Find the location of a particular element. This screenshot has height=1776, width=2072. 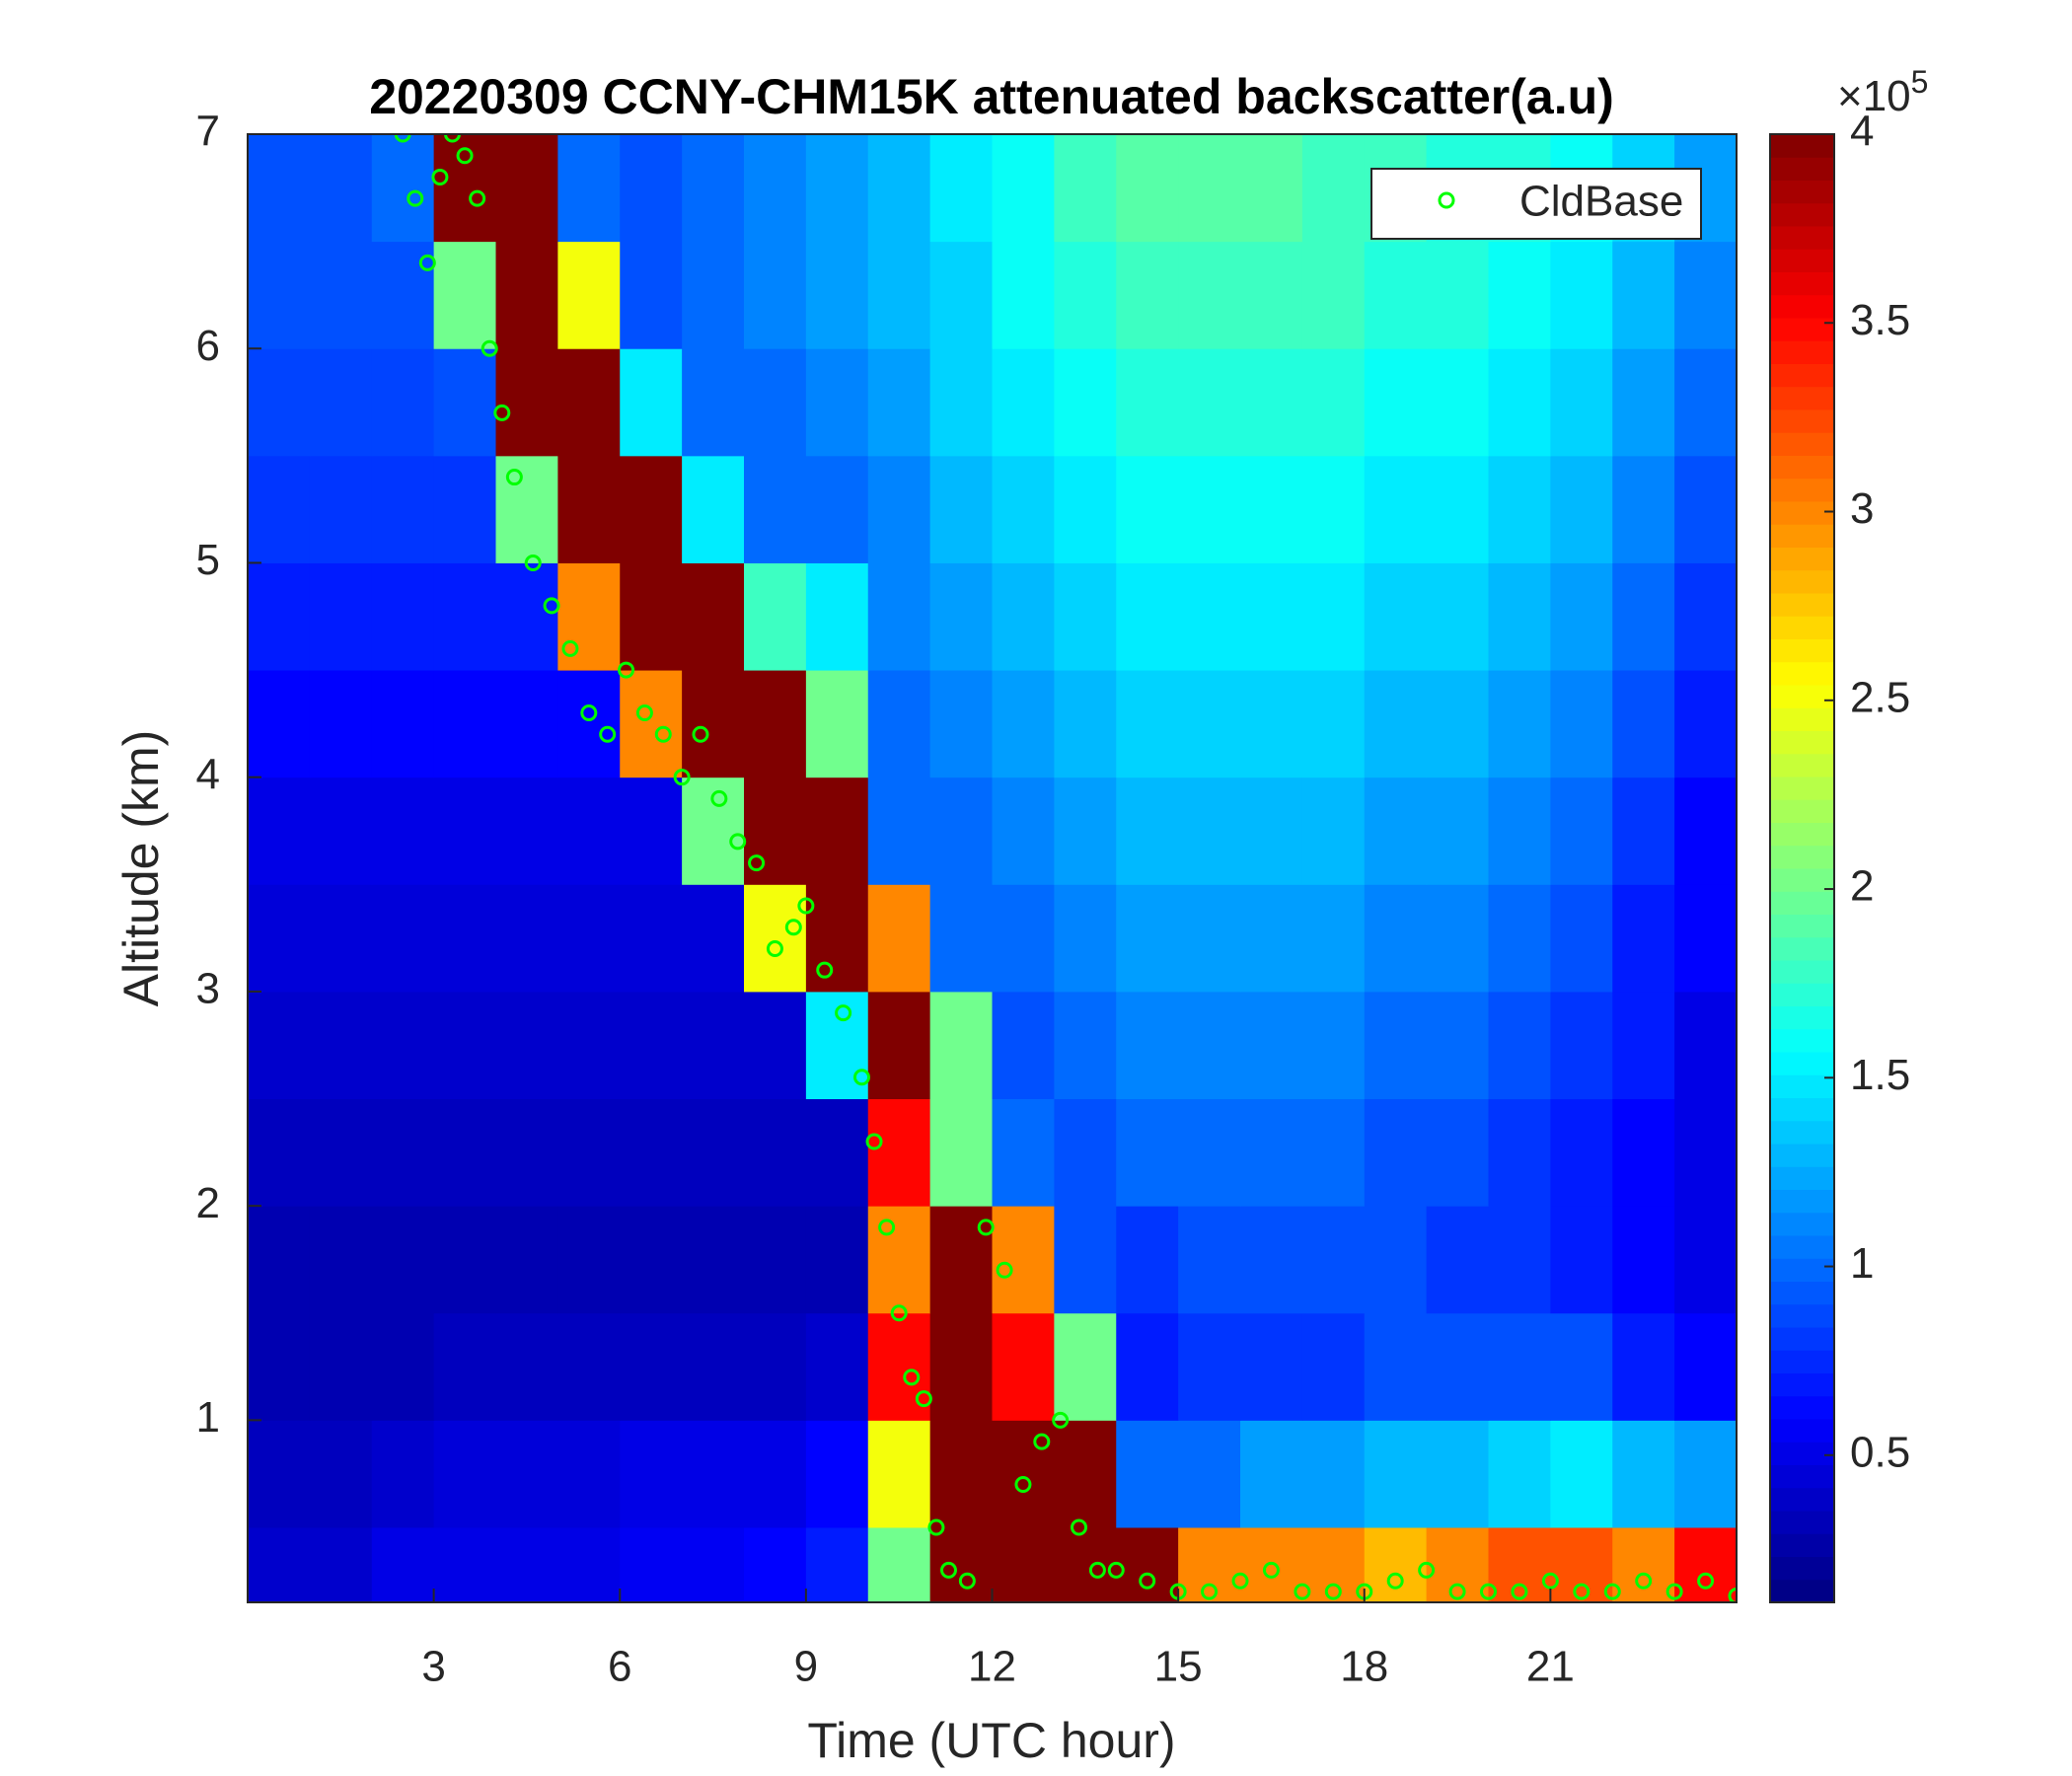

y-tick-label: 2 is located at coordinates (208, 1203).